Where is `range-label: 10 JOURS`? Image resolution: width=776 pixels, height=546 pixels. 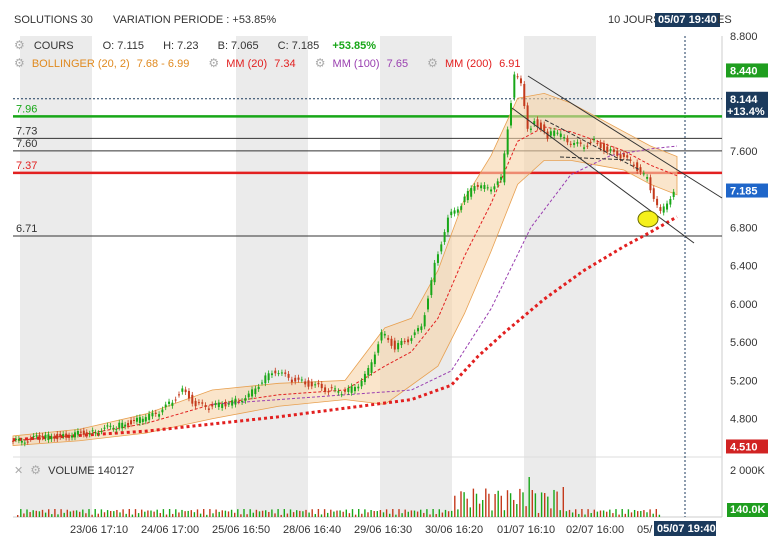 range-label: 10 JOURS is located at coordinates (634, 20).